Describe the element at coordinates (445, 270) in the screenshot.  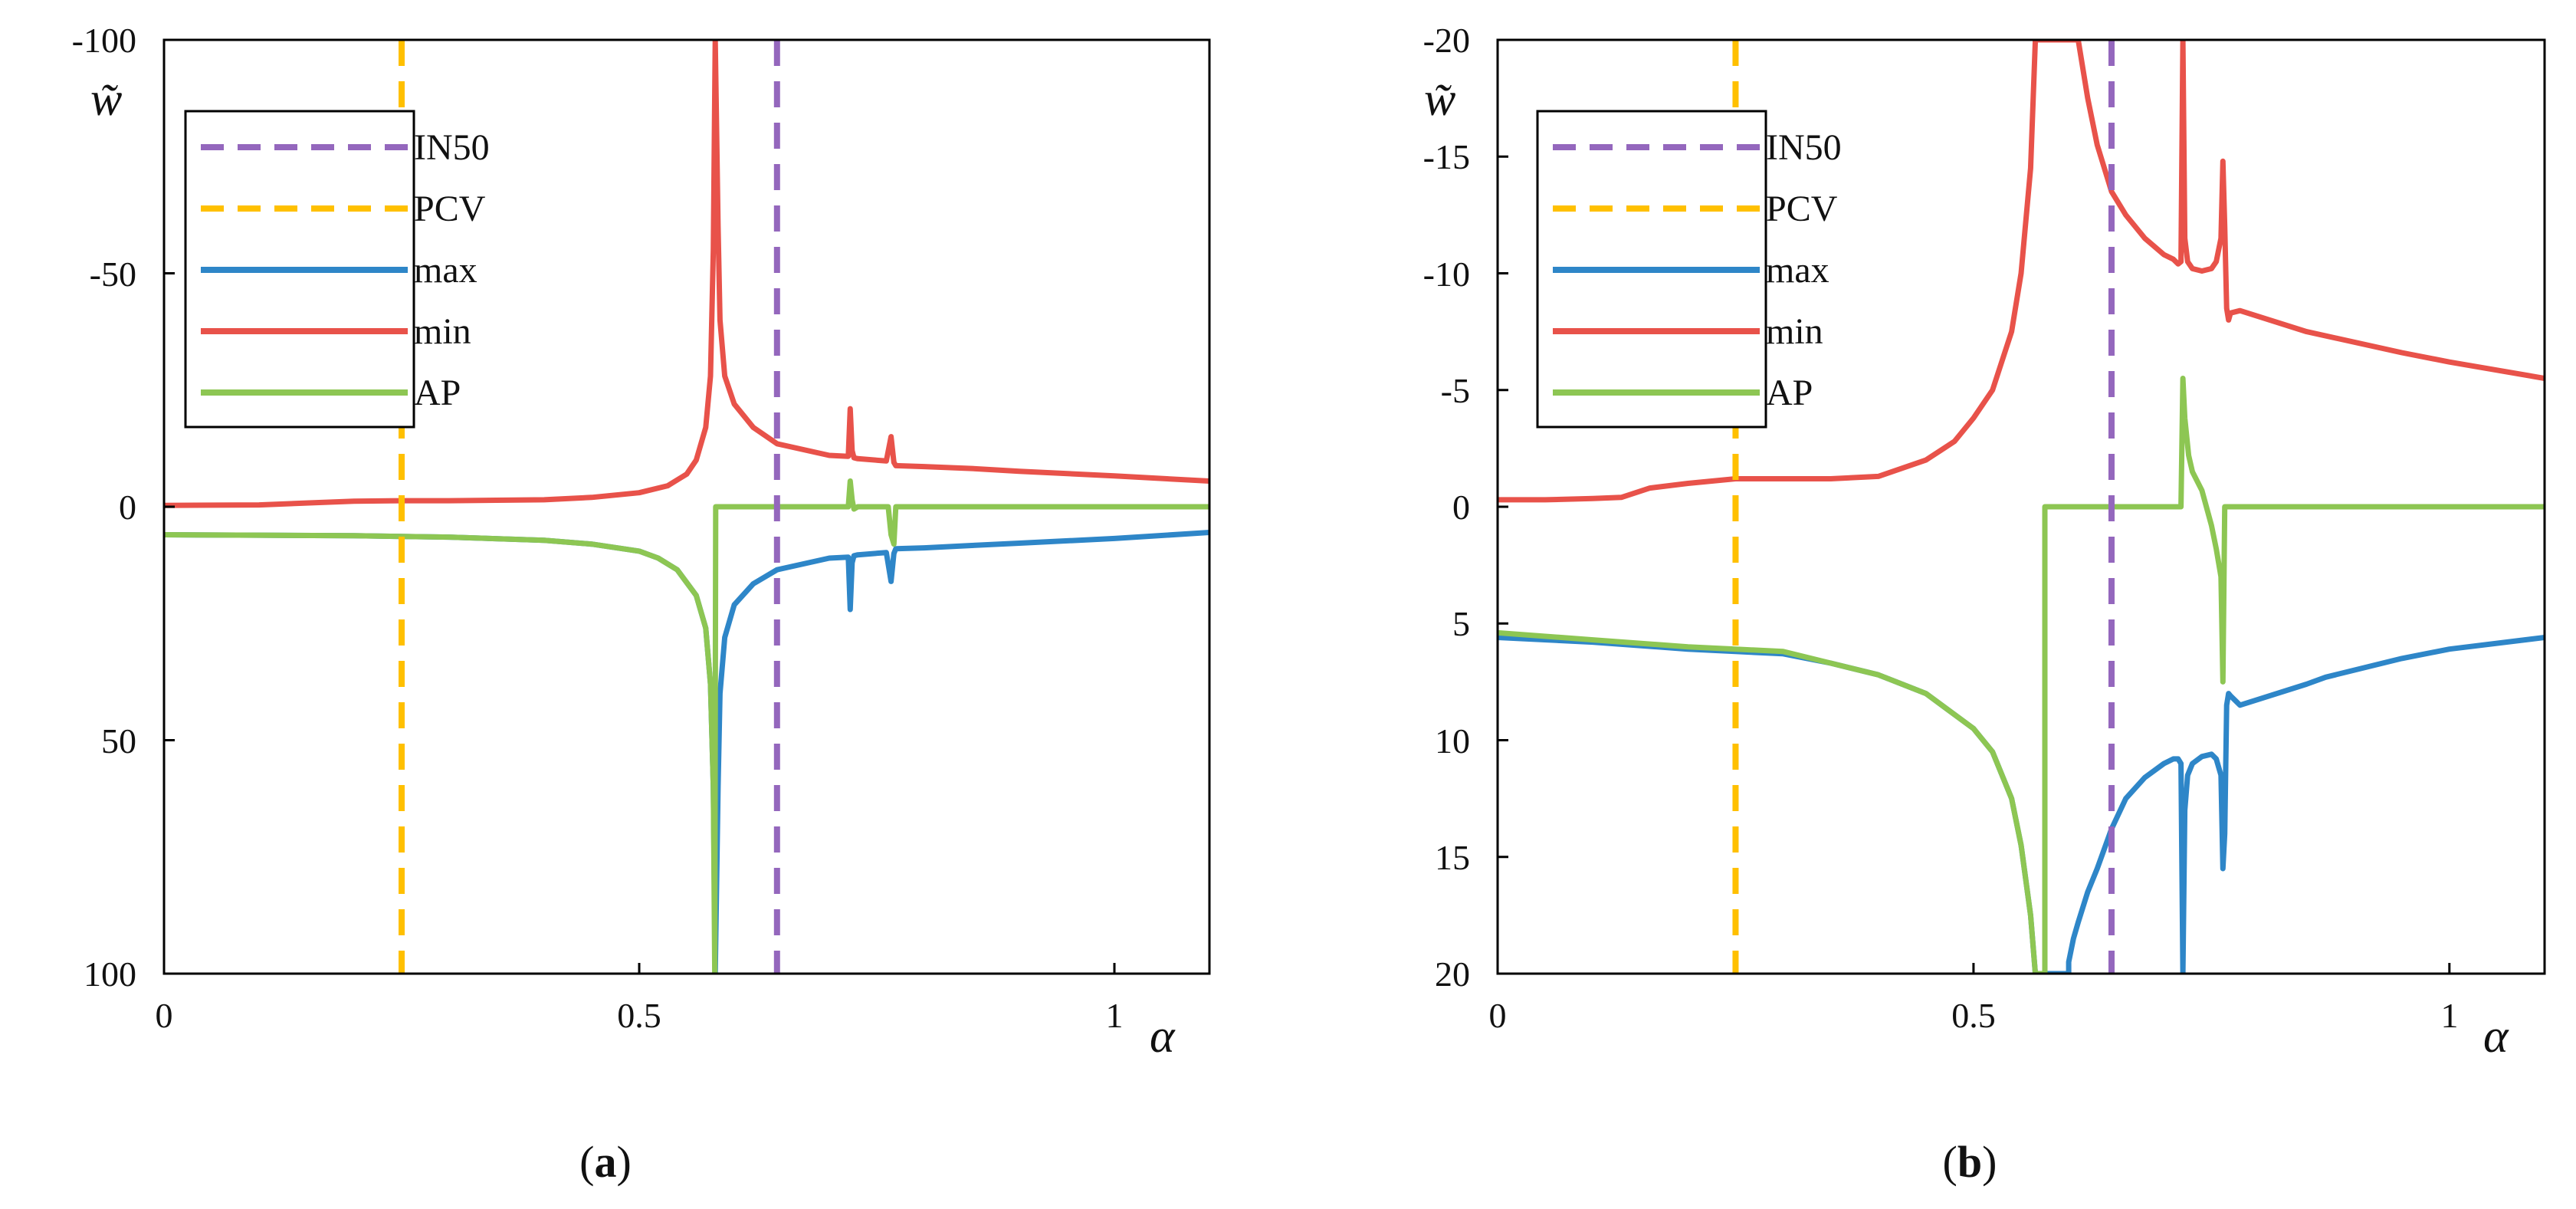
I see `panel-a-legend-label-max: max` at that location.